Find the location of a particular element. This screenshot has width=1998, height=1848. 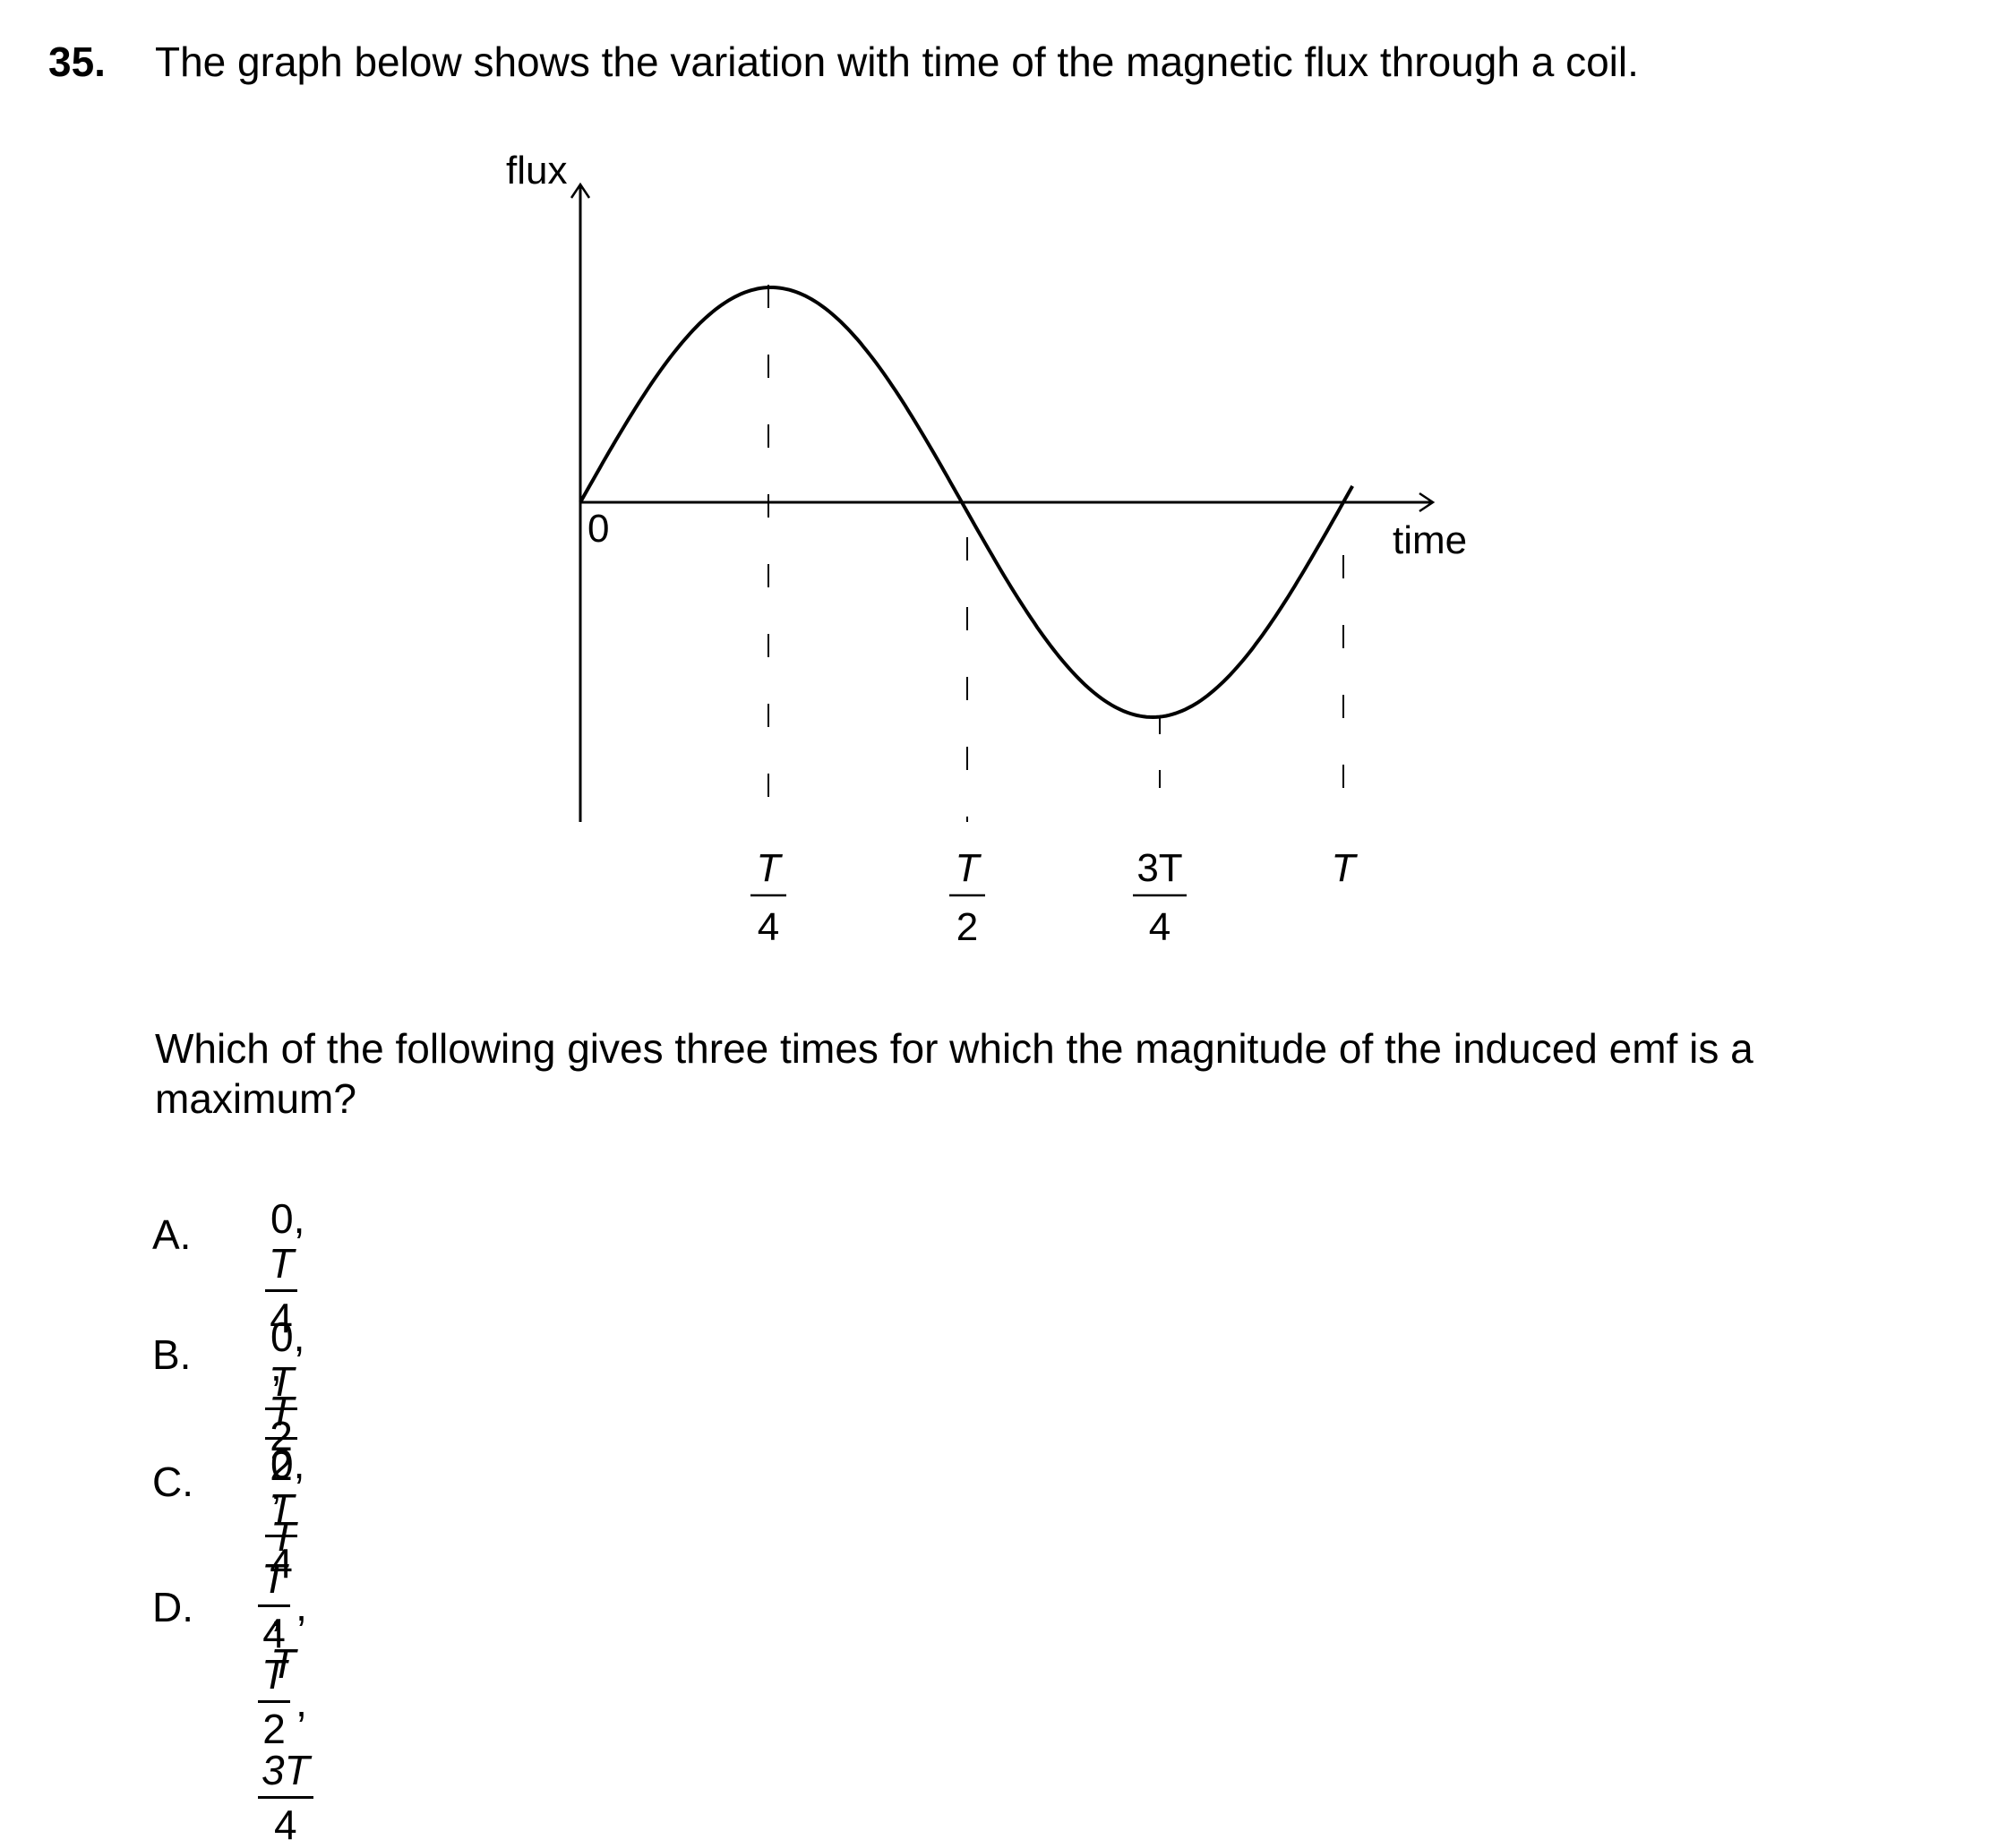

option-letter: D. is located at coordinates (172, 1607).